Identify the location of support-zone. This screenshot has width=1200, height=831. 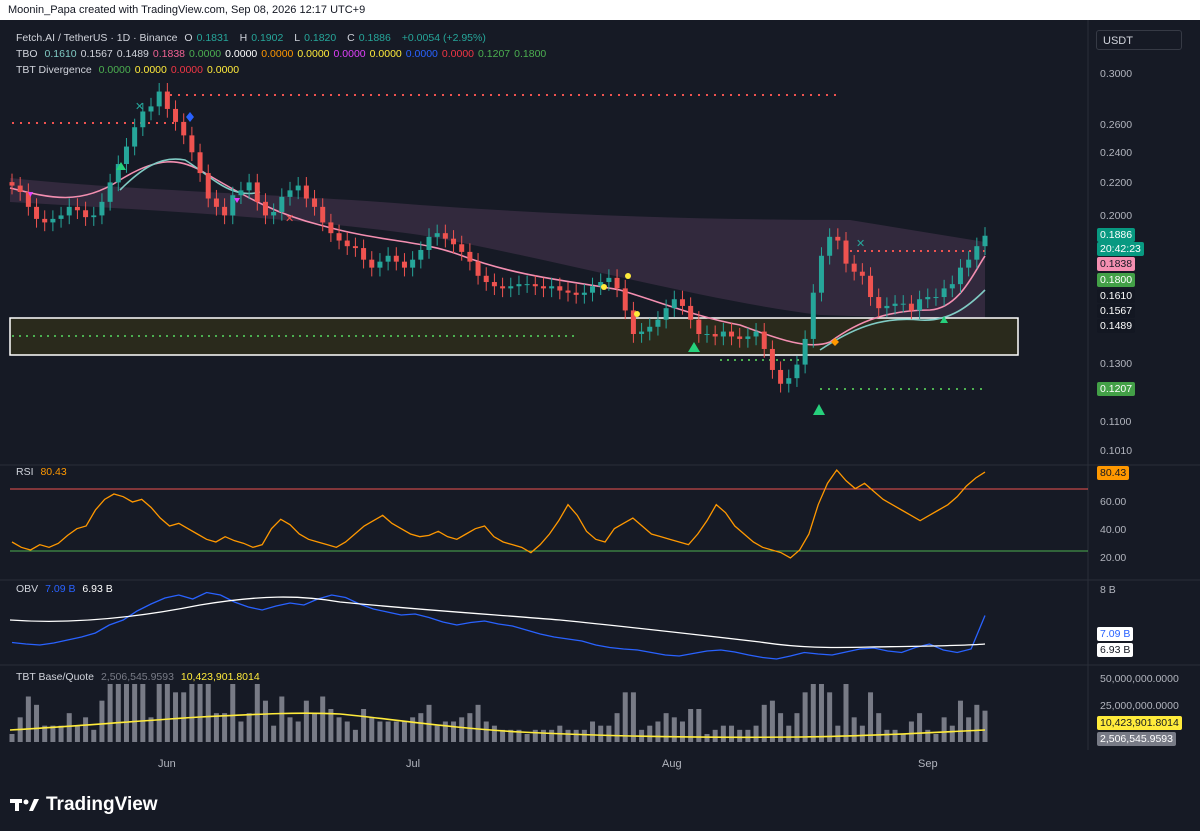
(514, 336).